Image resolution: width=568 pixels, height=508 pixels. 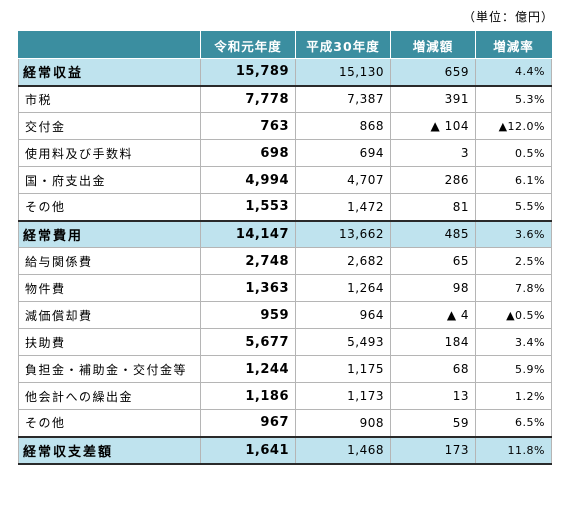 I want to click on change-value: ▲ 4, so click(x=433, y=315).